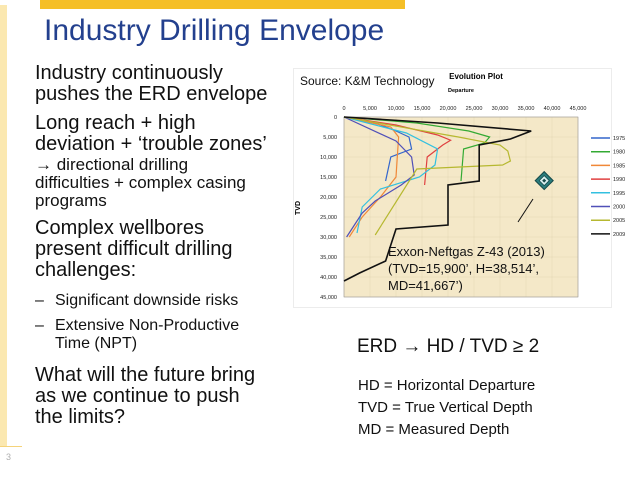 The height and width of the screenshot is (479, 638). I want to click on page-number-box, so click(11, 462).